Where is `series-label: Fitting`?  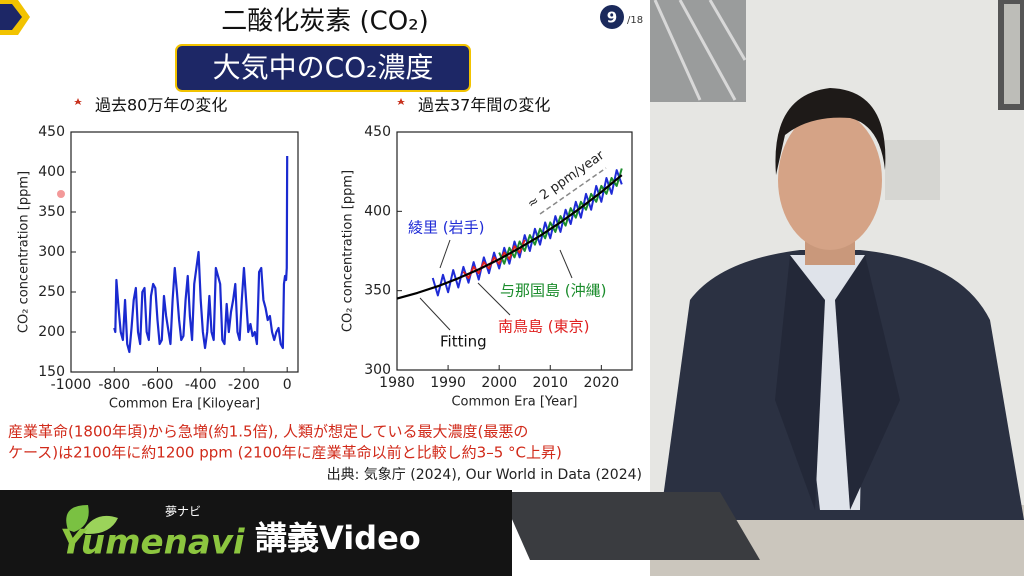 series-label: Fitting is located at coordinates (463, 342).